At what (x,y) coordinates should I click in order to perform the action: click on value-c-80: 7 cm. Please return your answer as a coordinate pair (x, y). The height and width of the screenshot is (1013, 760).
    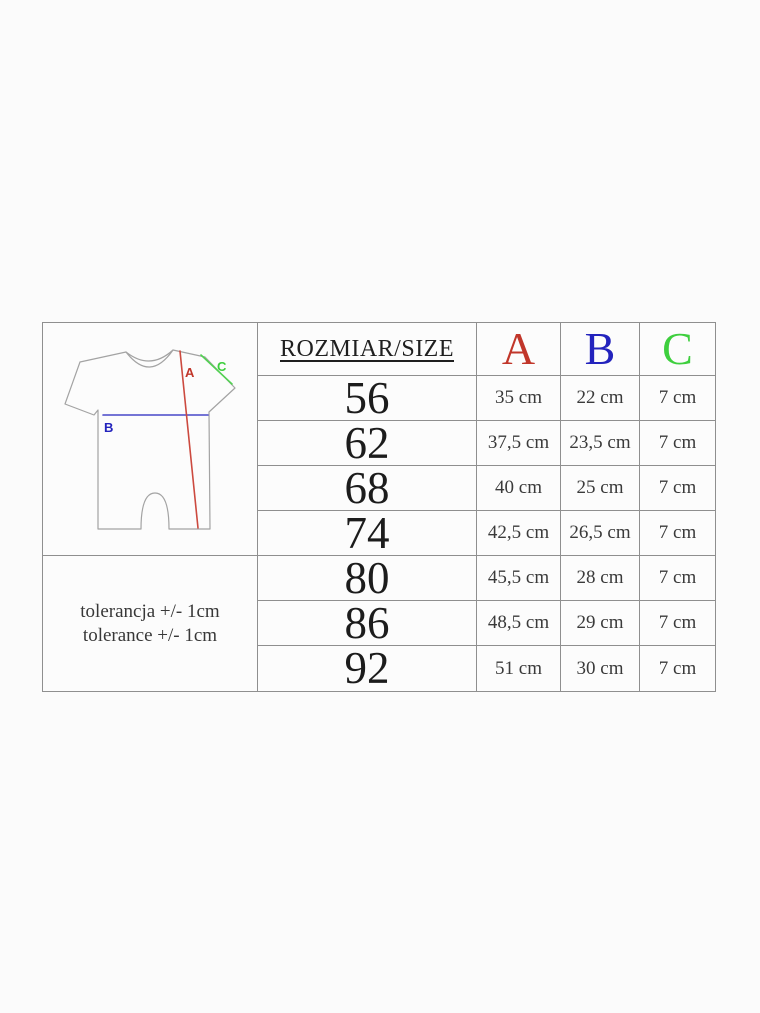
    Looking at the image, I should click on (677, 578).